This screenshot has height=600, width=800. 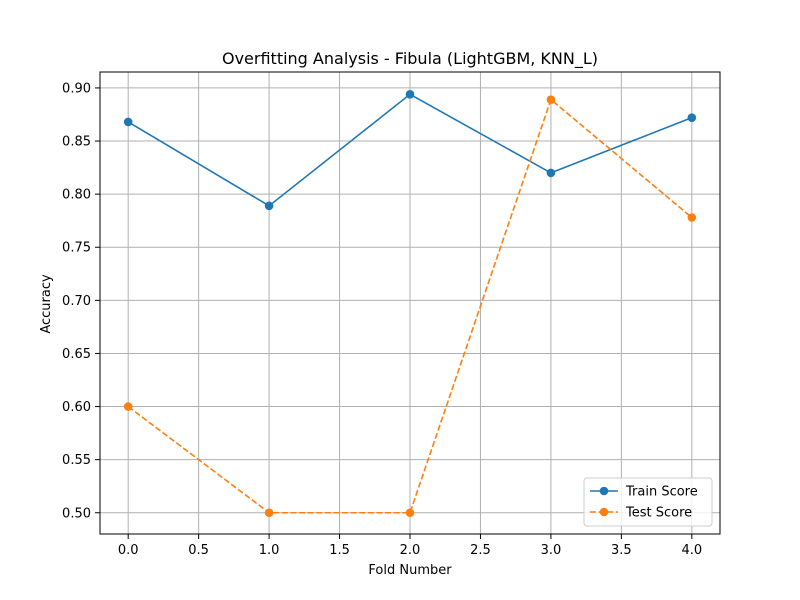 What do you see at coordinates (691, 550) in the screenshot?
I see `x-tick-label: 4.0` at bounding box center [691, 550].